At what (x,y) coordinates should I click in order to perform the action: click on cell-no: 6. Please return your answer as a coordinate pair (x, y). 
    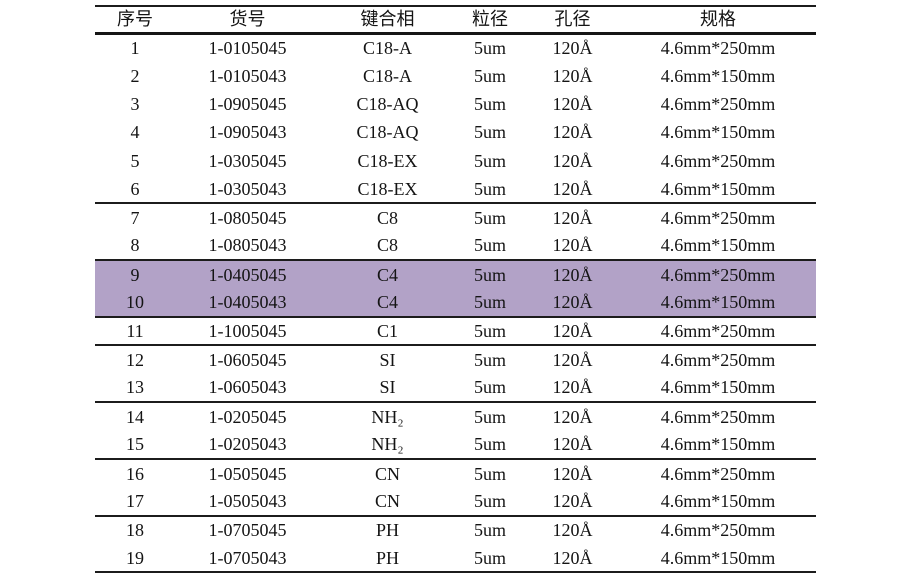
    Looking at the image, I should click on (135, 188).